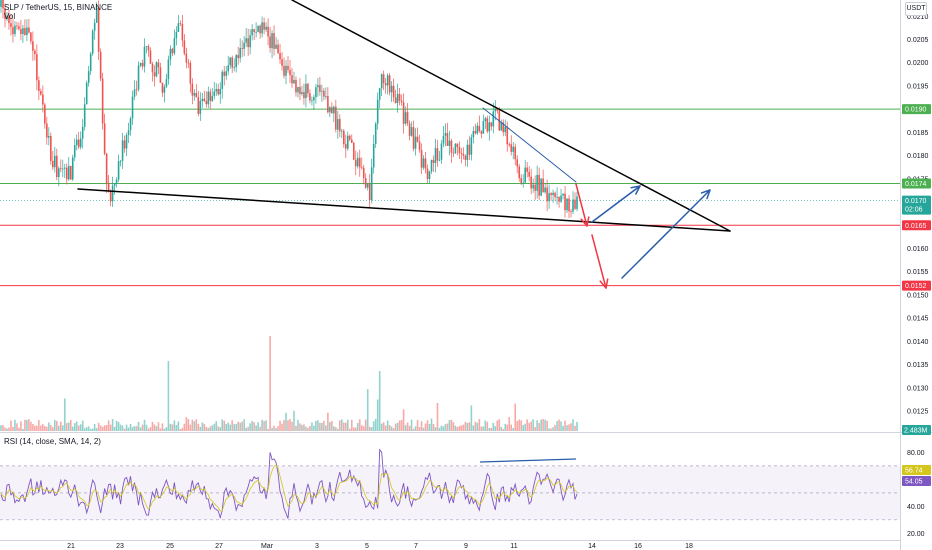 The height and width of the screenshot is (550, 932). What do you see at coordinates (289, 488) in the screenshot?
I see `rsi-ma-line` at bounding box center [289, 488].